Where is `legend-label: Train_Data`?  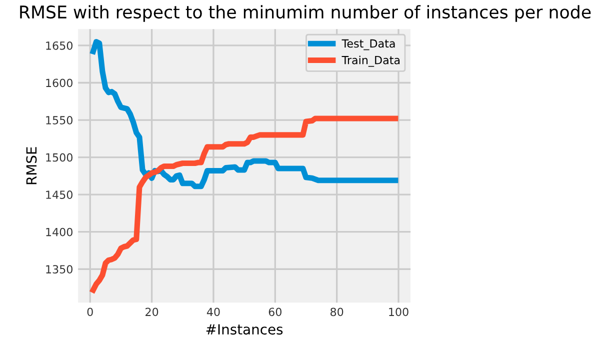 legend-label: Train_Data is located at coordinates (371, 61).